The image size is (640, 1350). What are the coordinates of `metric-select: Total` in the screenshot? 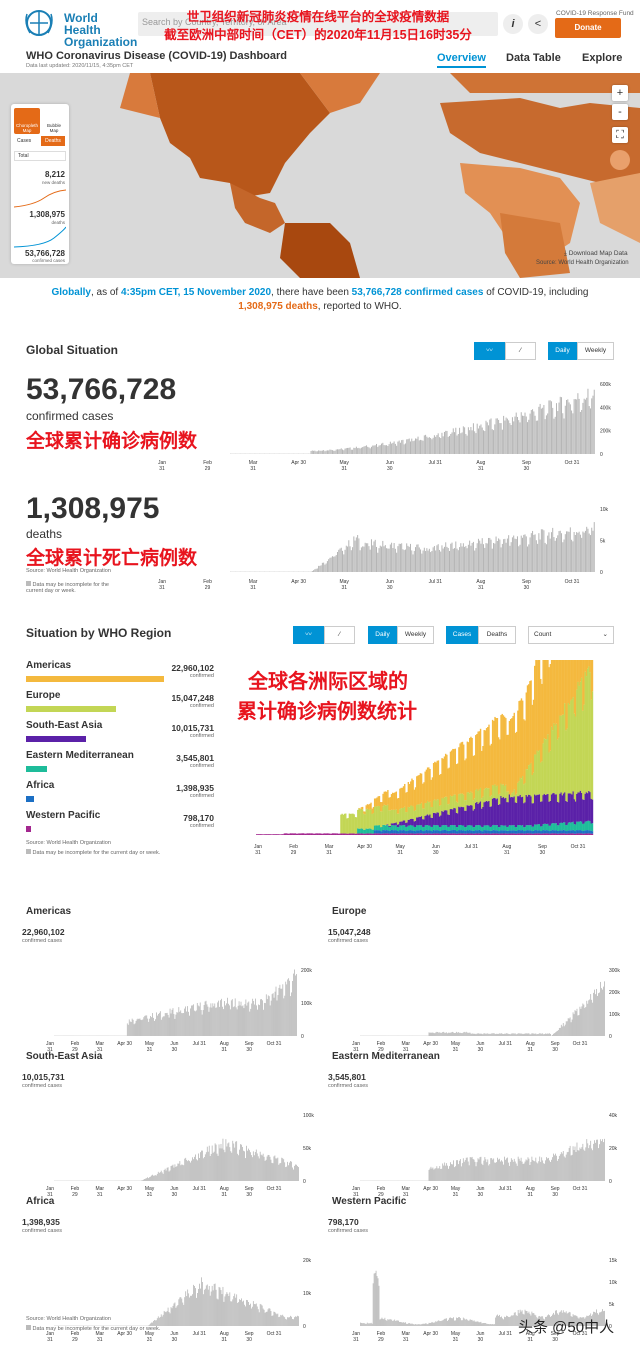 It's located at (40, 156).